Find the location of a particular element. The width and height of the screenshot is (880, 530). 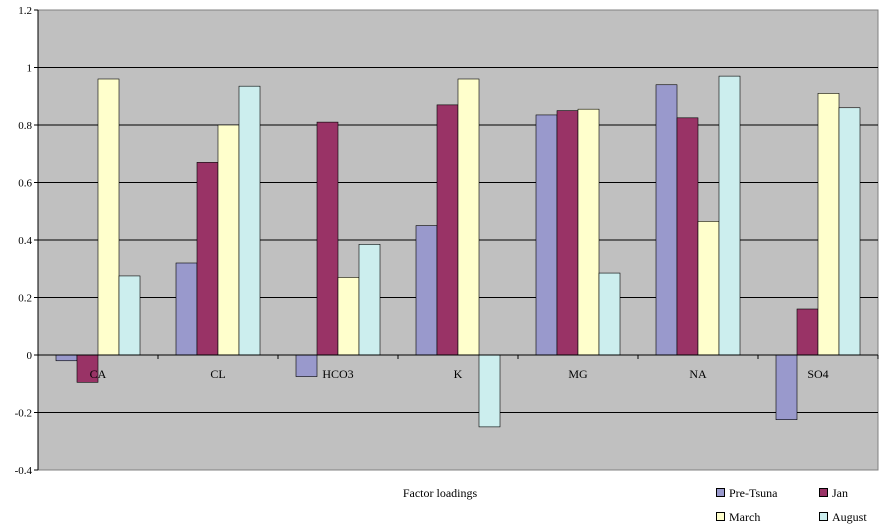

y-tick-label: 1 is located at coordinates (30, 69).